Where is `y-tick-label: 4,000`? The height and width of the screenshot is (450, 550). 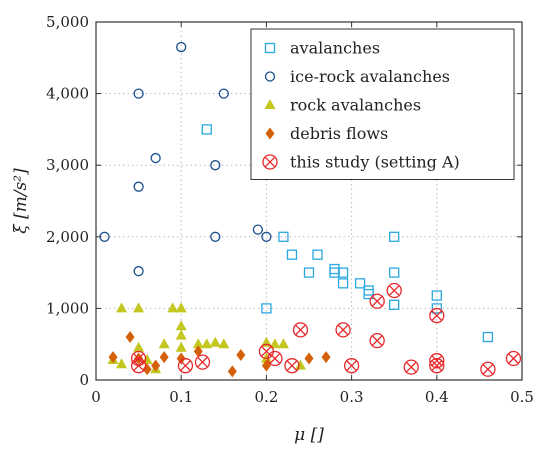 y-tick-label: 4,000 is located at coordinates (67, 94).